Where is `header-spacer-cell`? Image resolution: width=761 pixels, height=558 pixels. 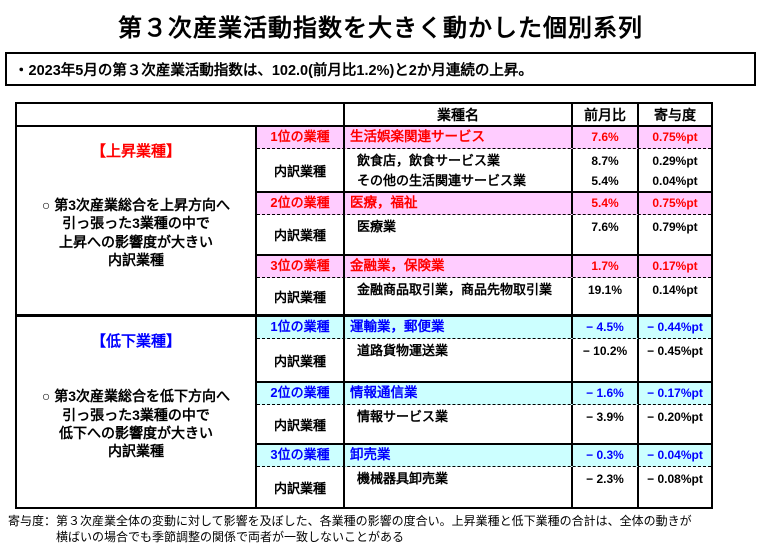 header-spacer-cell is located at coordinates (181, 114).